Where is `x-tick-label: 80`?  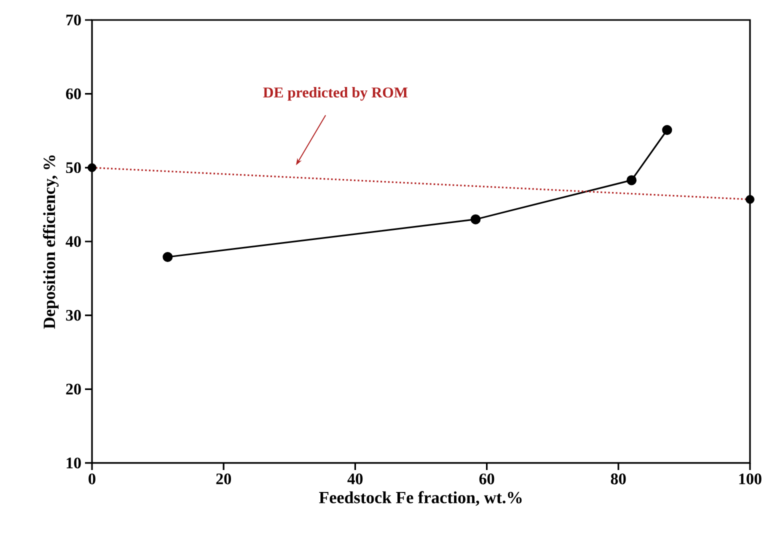 x-tick-label: 80 is located at coordinates (618, 479).